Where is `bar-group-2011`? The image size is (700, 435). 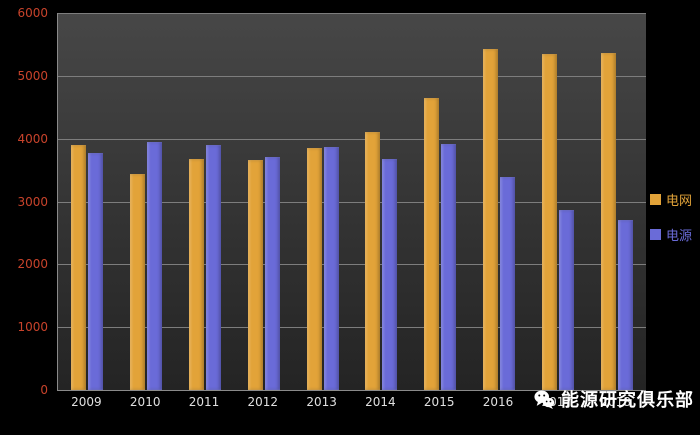 bar-group-2011 is located at coordinates (205, 201).